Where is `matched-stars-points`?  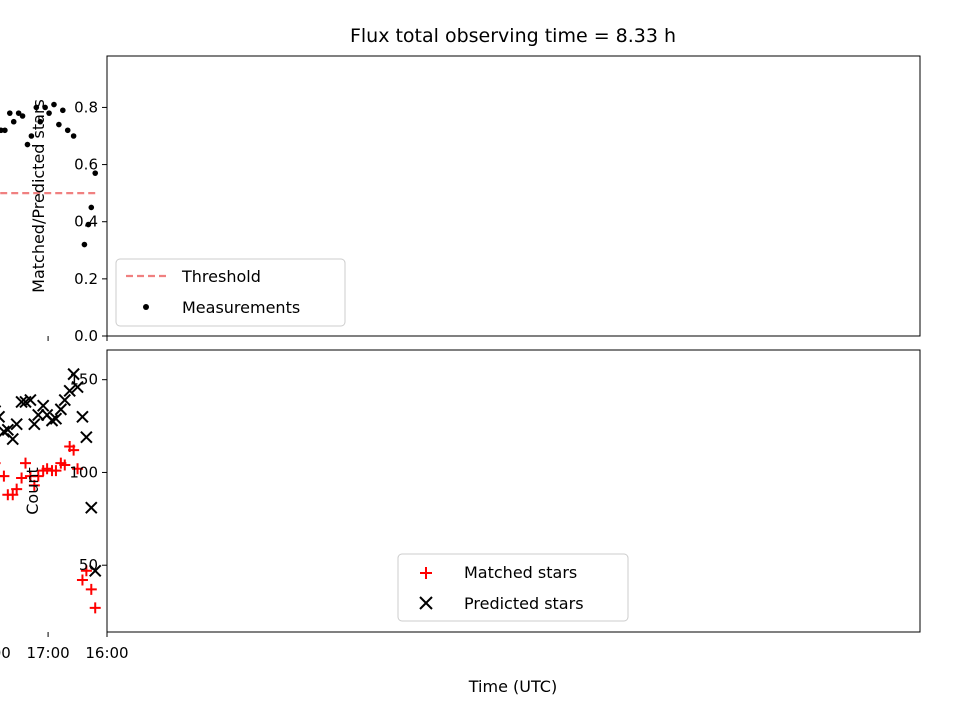 matched-stars-points is located at coordinates (50, 527).